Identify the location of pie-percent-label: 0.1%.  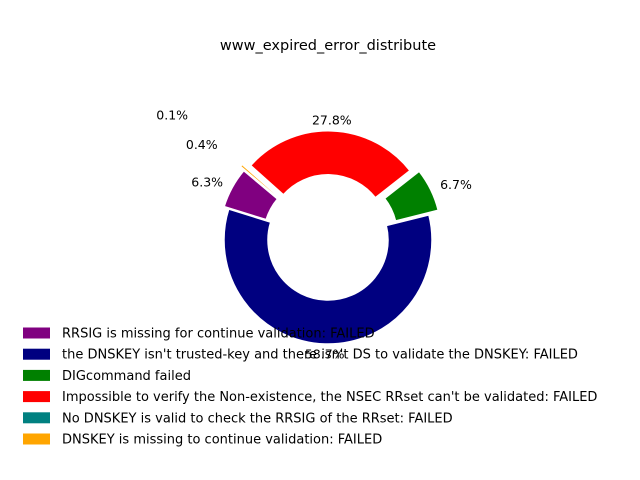
(172, 115).